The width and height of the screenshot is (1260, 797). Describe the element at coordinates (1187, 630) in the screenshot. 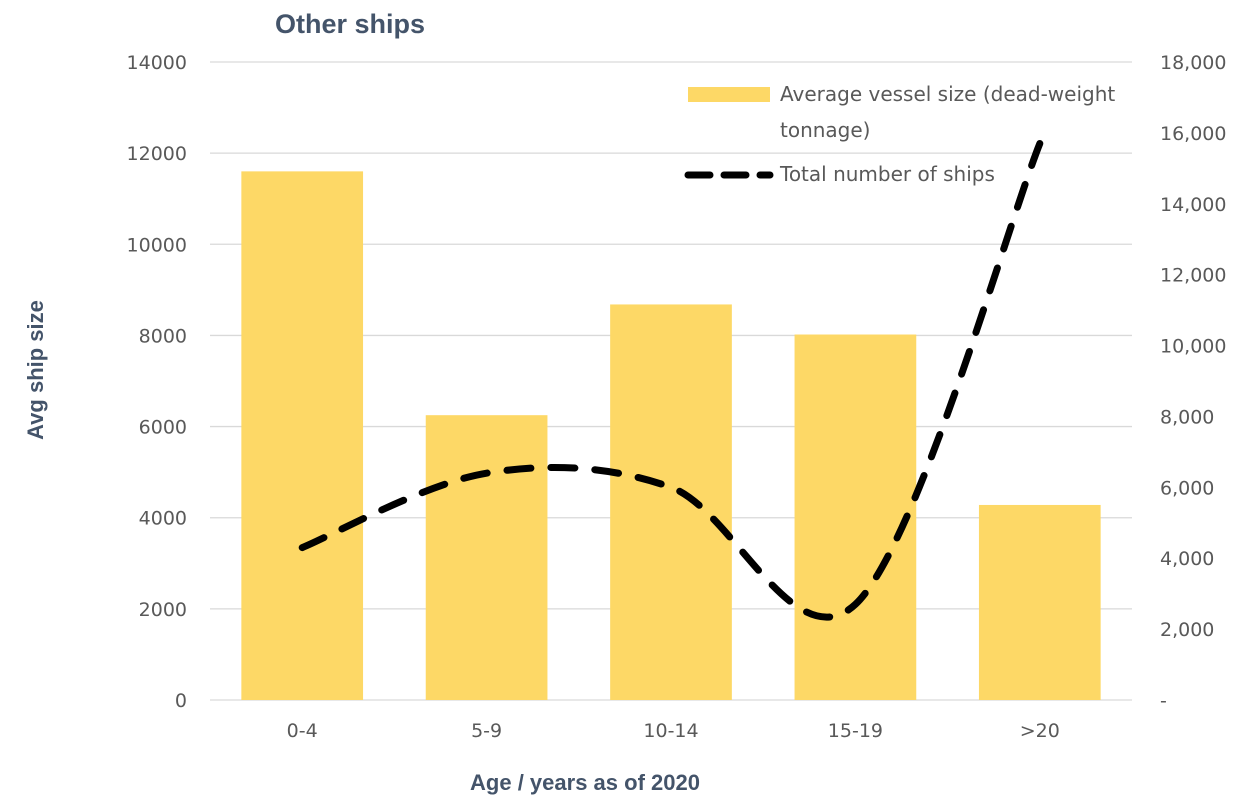

I see `right-tick-label: 2,000` at that location.